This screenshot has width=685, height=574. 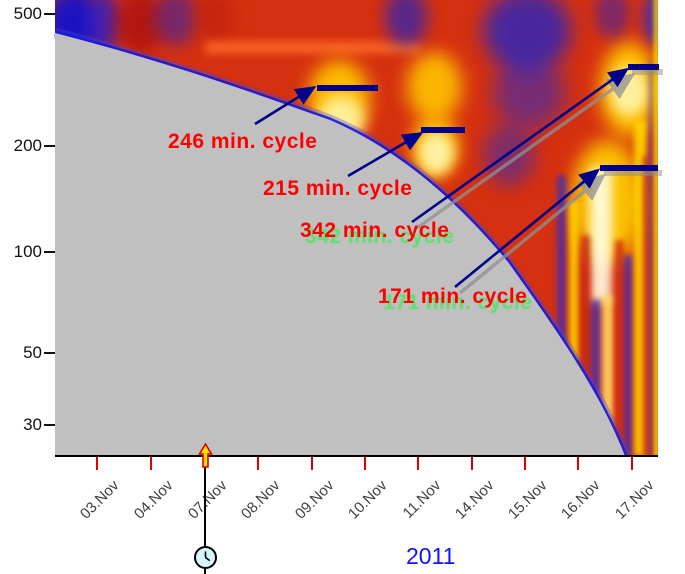 What do you see at coordinates (528, 500) in the screenshot?
I see `x-tick-label: 15.Nov` at bounding box center [528, 500].